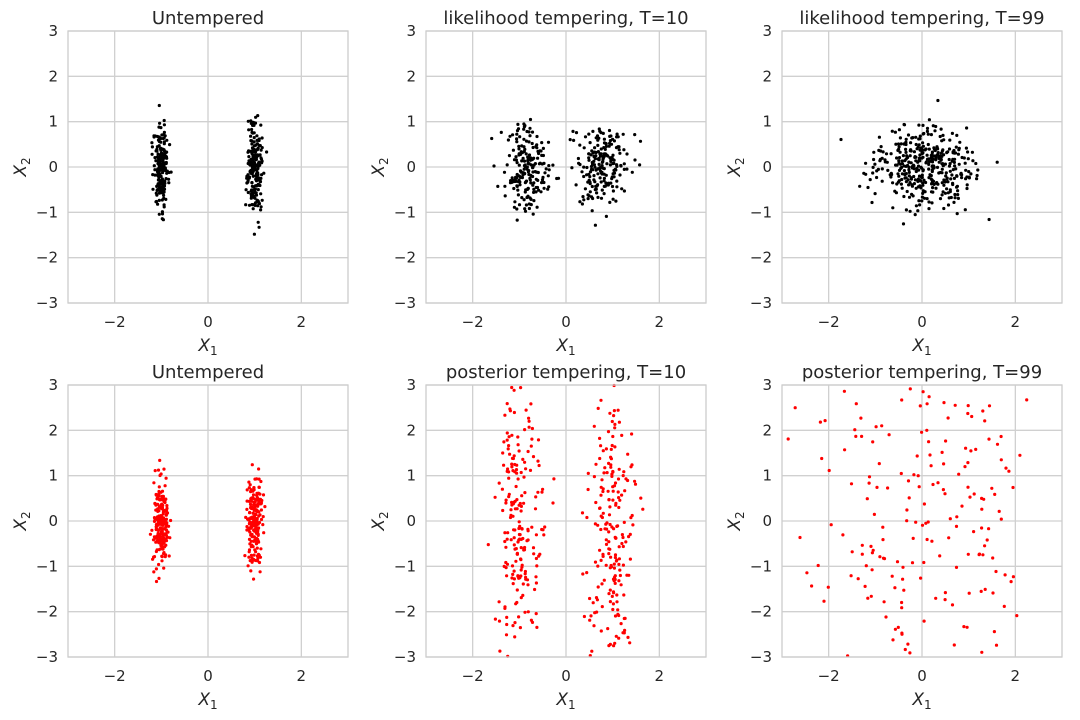  What do you see at coordinates (411, 521) in the screenshot?
I see `y-tick-label: 0` at bounding box center [411, 521].